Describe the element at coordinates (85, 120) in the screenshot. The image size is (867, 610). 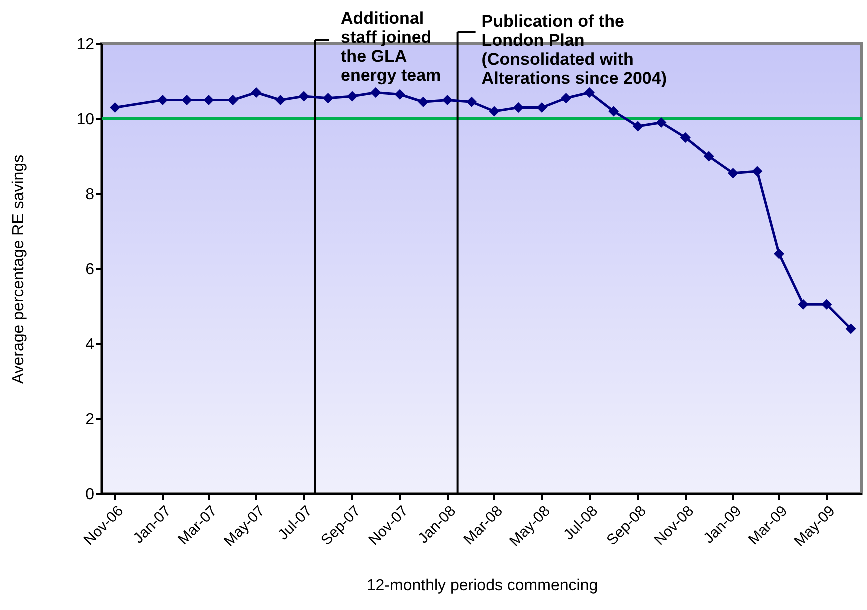
I see `y-tick-label: 10` at that location.